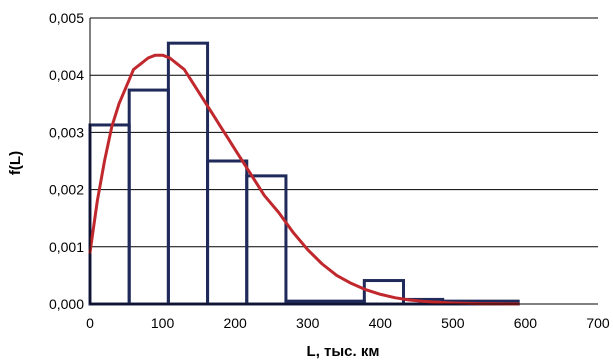  I want to click on x-tick-label: 600, so click(526, 323).